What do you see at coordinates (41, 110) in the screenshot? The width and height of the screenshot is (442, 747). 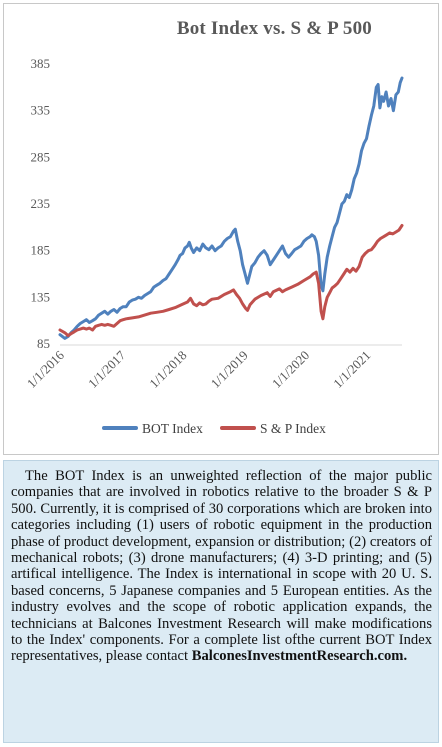 I see `y-tick-label: 335` at bounding box center [41, 110].